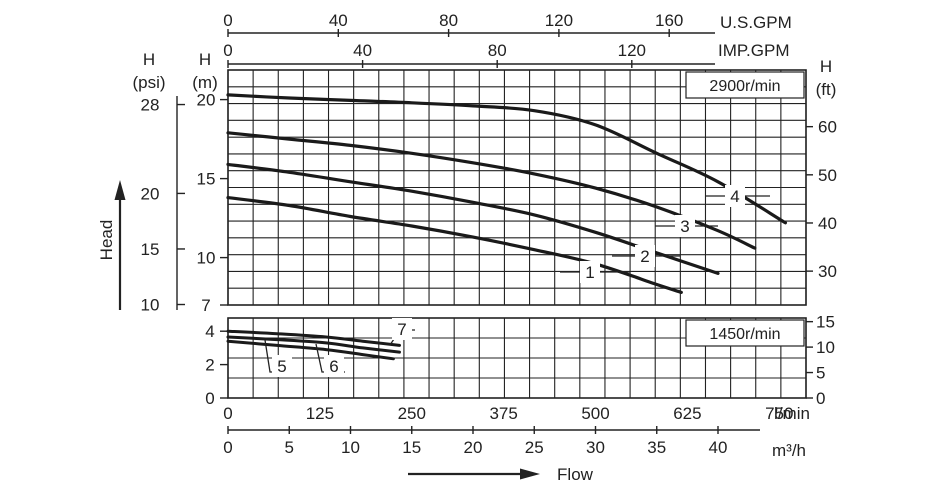  I want to click on ft-unit: (ft), so click(826, 89).